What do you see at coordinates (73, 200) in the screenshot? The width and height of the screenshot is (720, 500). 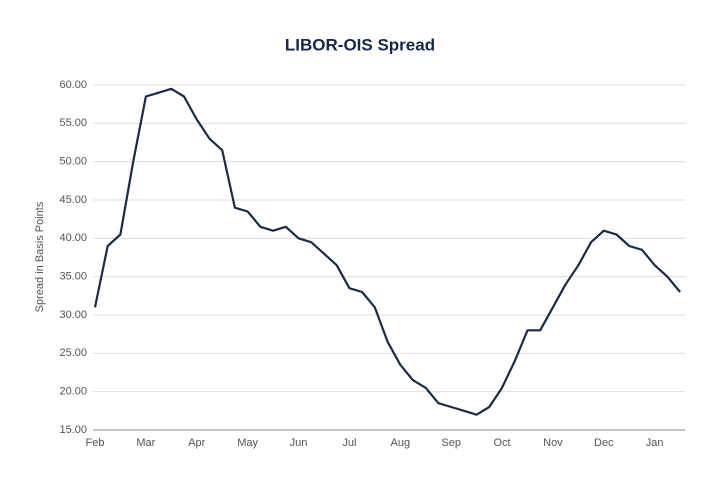 I see `y-tick-label: 45.00` at bounding box center [73, 200].